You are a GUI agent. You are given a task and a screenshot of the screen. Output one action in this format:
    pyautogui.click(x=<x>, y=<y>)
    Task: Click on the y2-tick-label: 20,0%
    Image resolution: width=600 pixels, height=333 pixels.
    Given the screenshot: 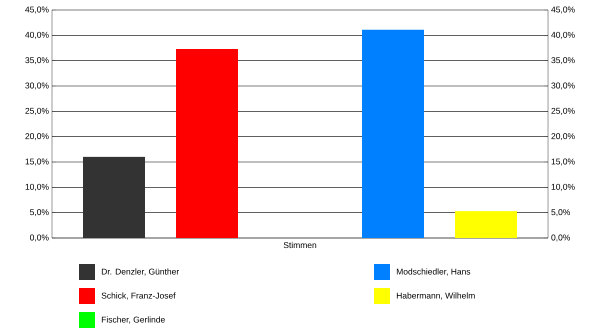 What is the action you would take?
    pyautogui.click(x=563, y=136)
    